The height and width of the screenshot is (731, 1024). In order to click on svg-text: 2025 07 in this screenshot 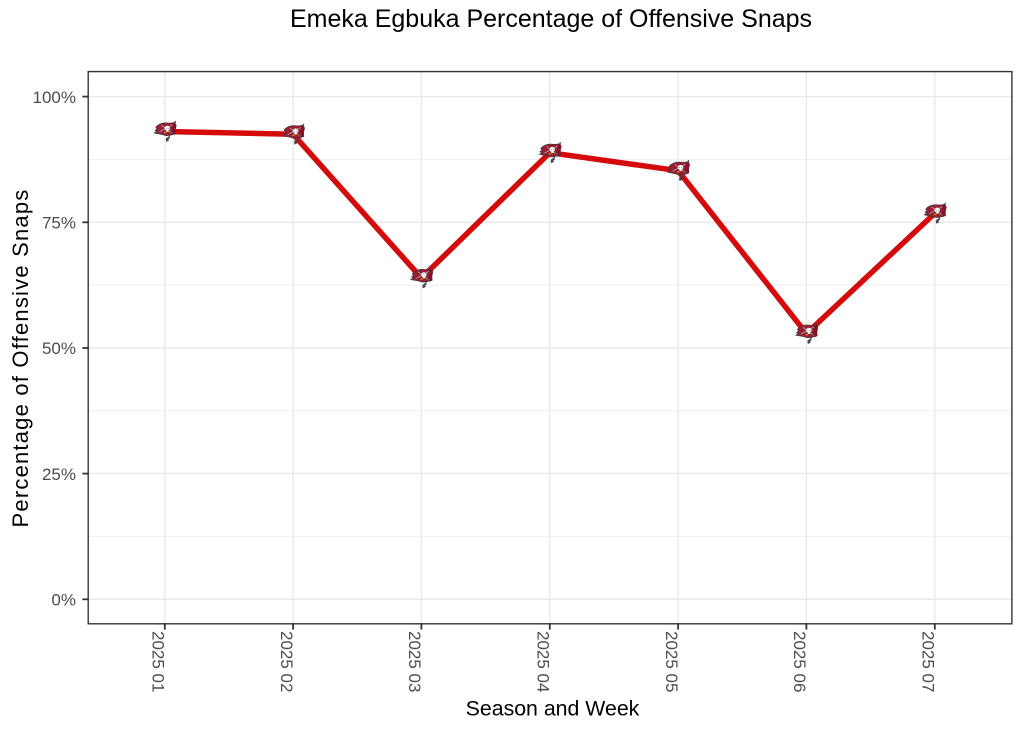, I will do `click(928, 661)`.